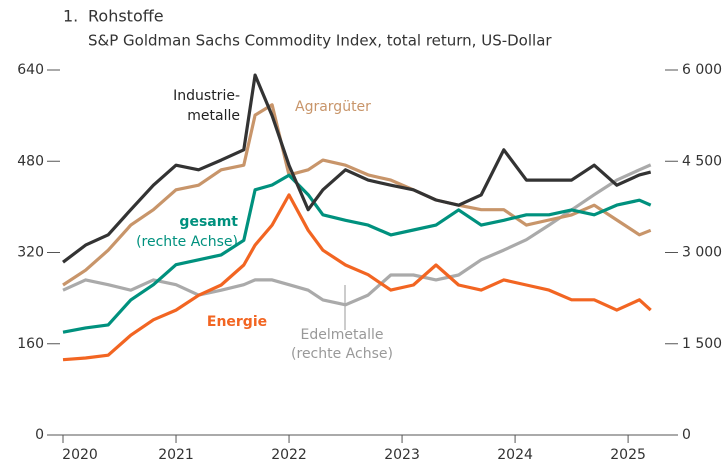 The image size is (728, 468). Describe the element at coordinates (30, 161) in the screenshot. I see `y-tick-label: 480` at that location.